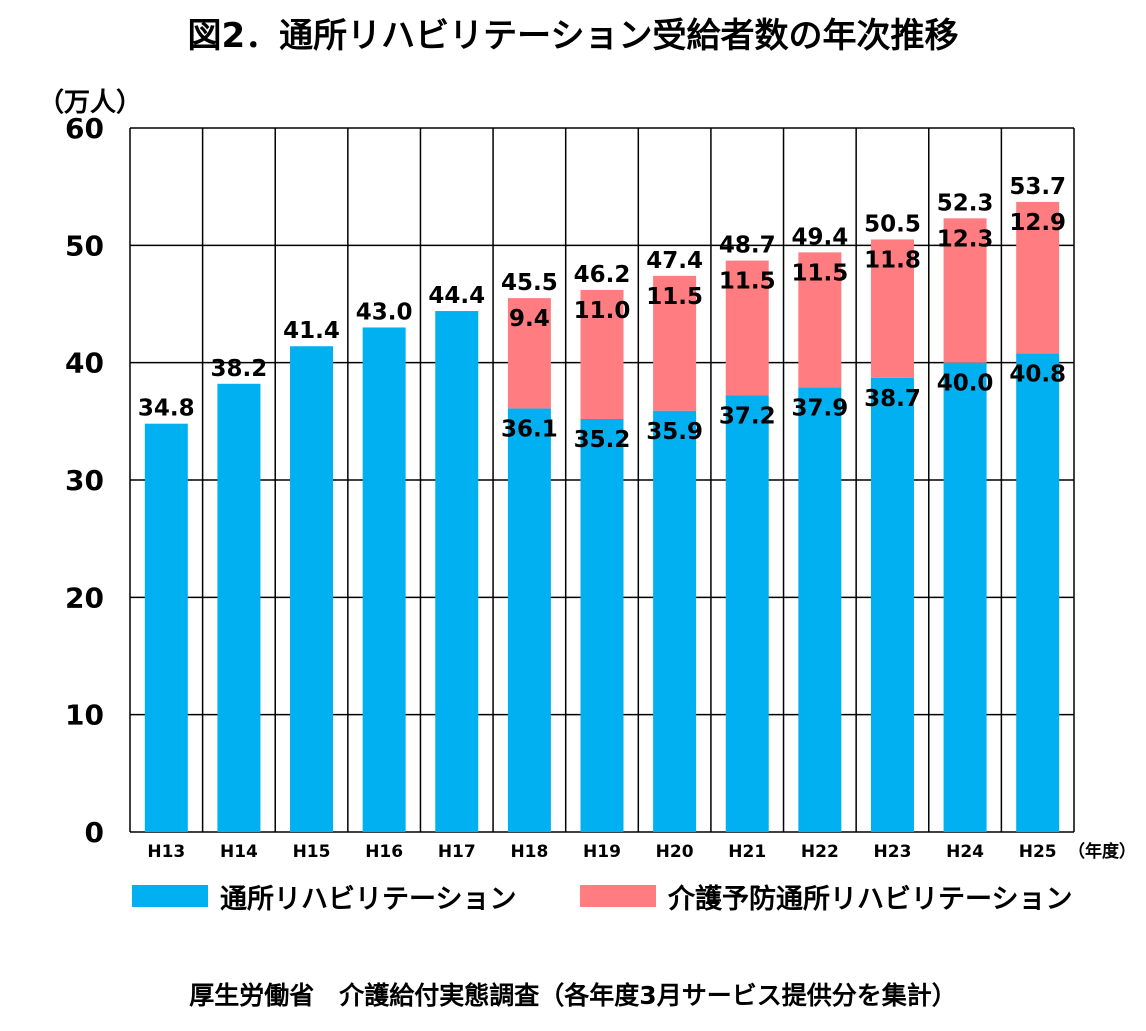 This screenshot has width=1146, height=1031. Describe the element at coordinates (747, 852) in the screenshot. I see `x-tick-label-H21: H21` at that location.